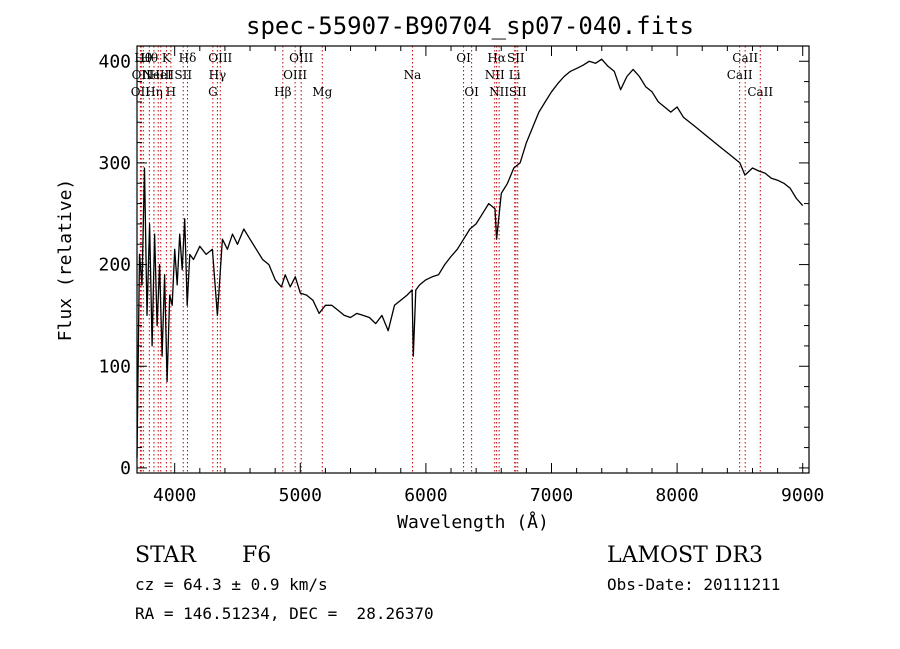 Image resolution: width=900 pixels, height=649 pixels. Describe the element at coordinates (114, 366) in the screenshot. I see `y-tick-label: 100` at that location.